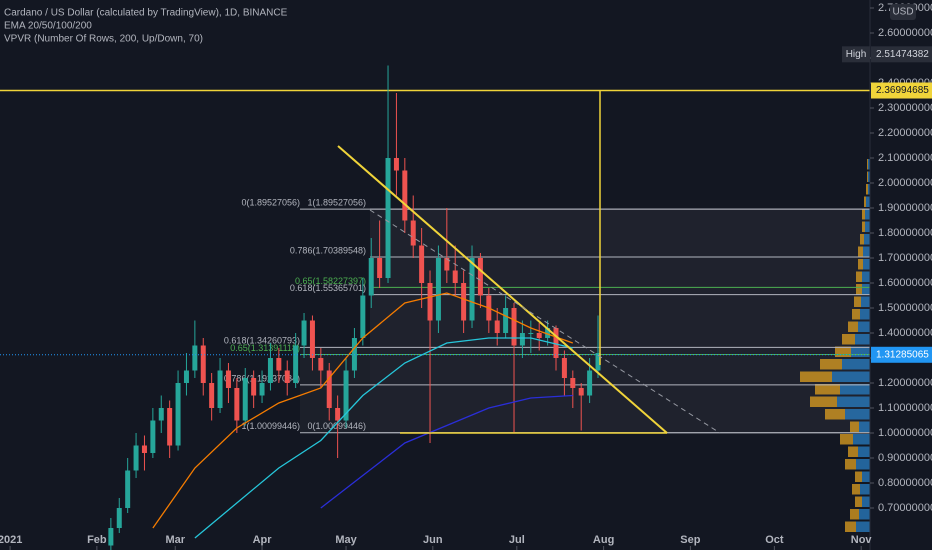  Describe the element at coordinates (346, 540) in the screenshot. I see `x-tick-label: May` at that location.